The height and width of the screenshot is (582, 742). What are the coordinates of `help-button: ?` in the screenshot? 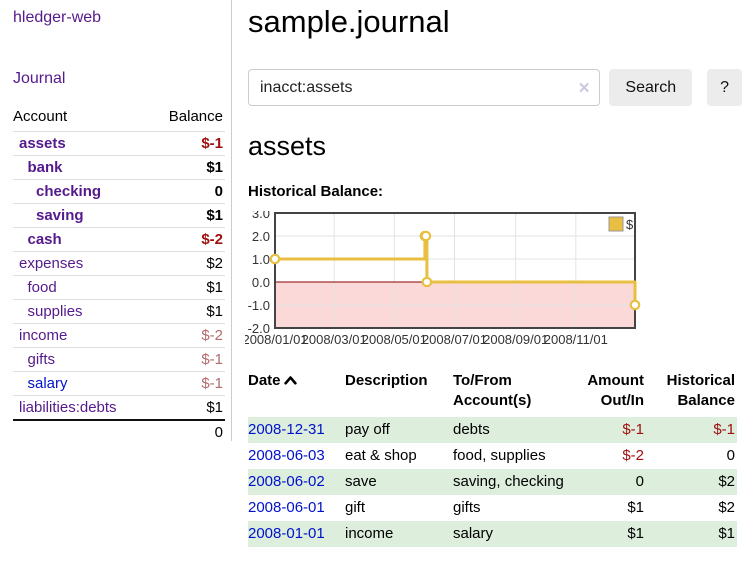 It's located at (724, 87).